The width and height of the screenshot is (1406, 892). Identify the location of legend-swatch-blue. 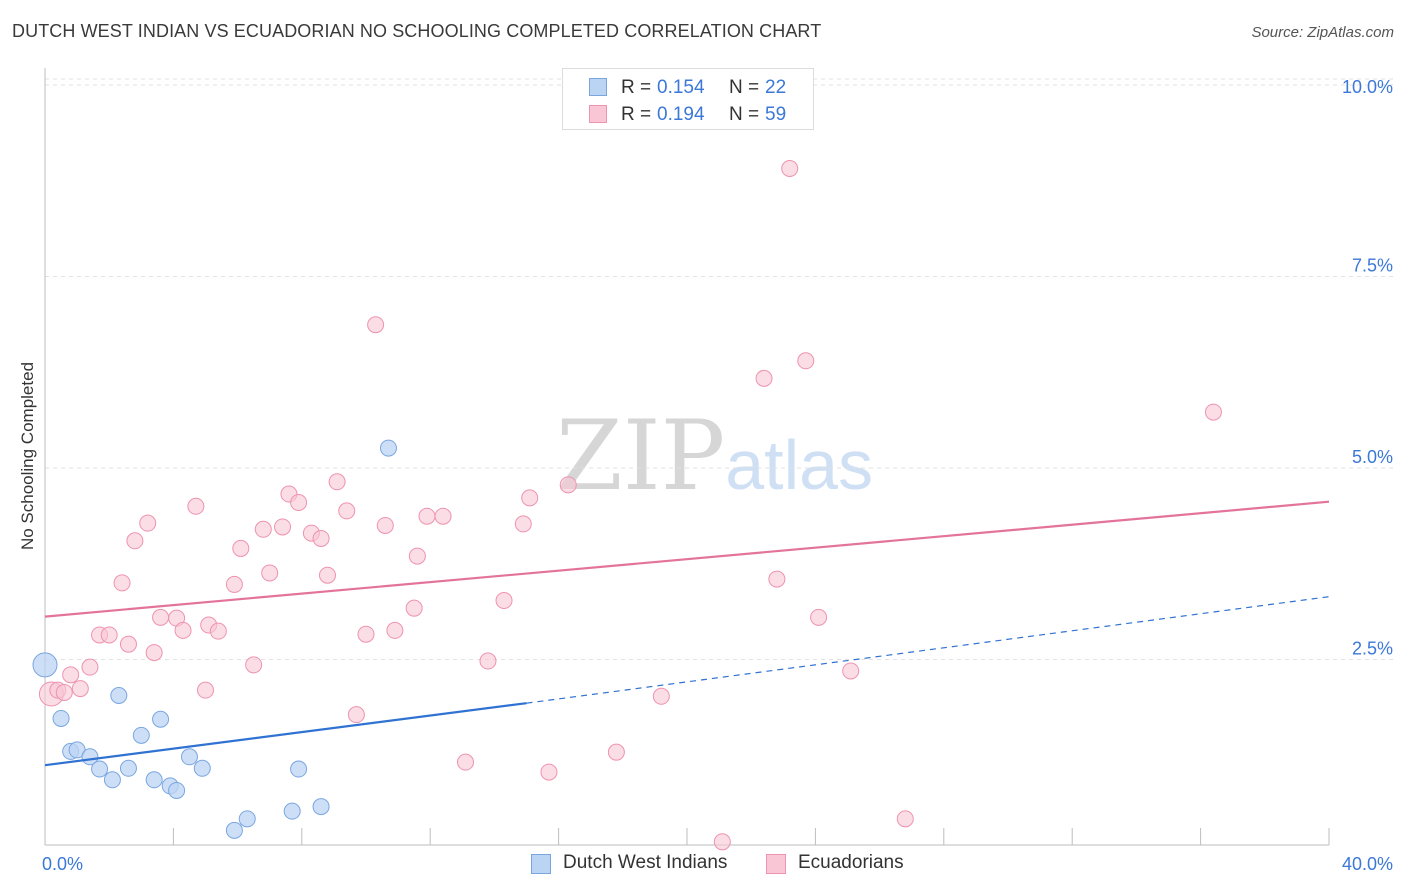
(598, 87).